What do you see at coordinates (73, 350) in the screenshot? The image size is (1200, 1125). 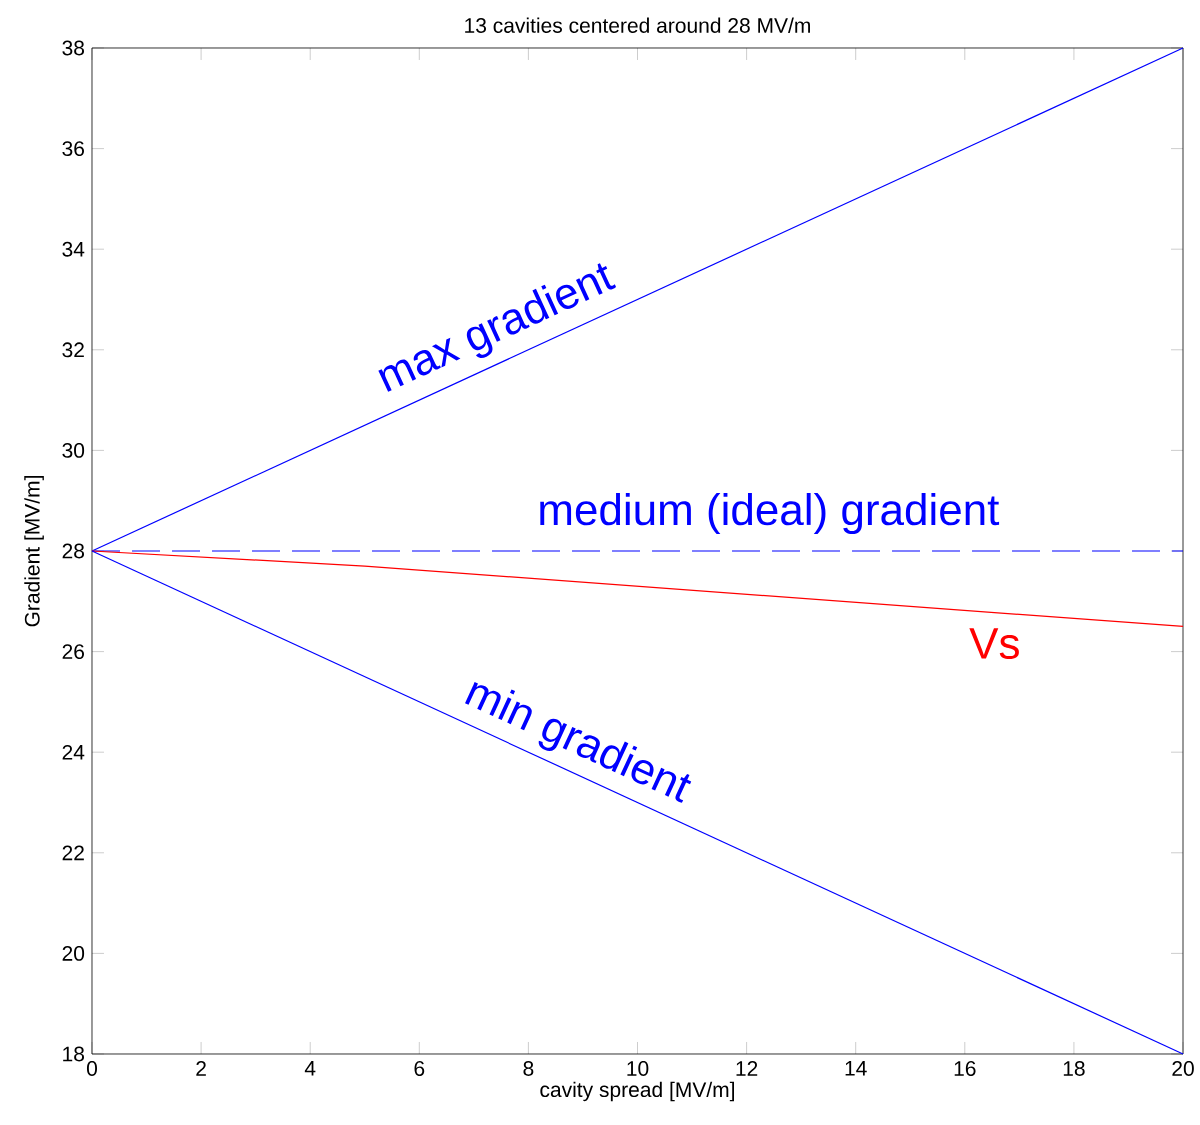 I see `y-tick-label: 32` at bounding box center [73, 350].